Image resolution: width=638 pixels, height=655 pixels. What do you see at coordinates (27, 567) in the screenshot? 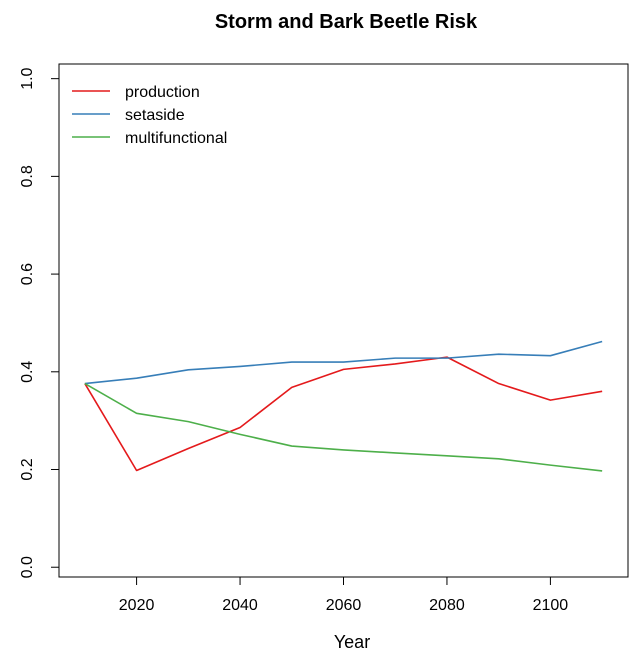
I see `y-tick-label: 0.0` at bounding box center [27, 567].